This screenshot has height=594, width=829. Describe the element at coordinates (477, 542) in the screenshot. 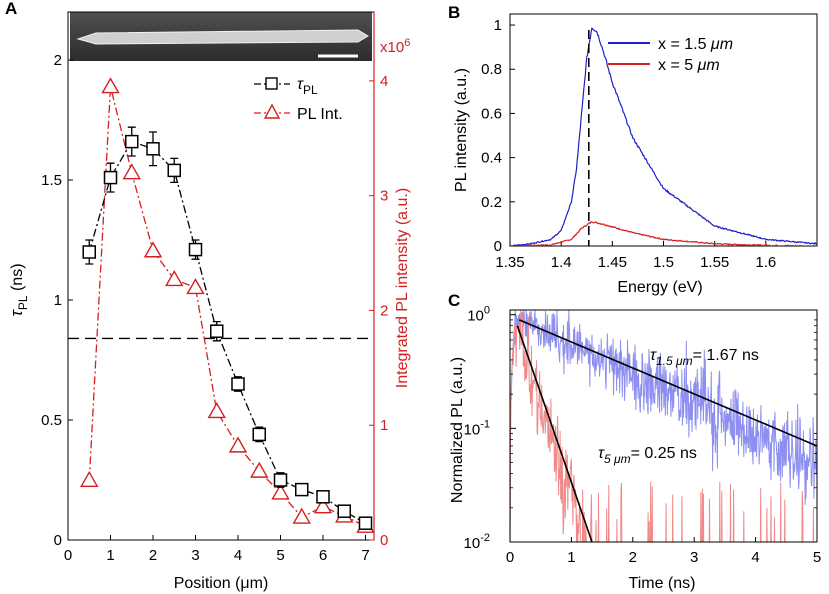

I see `y-tick-label-c: 10⁻²` at that location.